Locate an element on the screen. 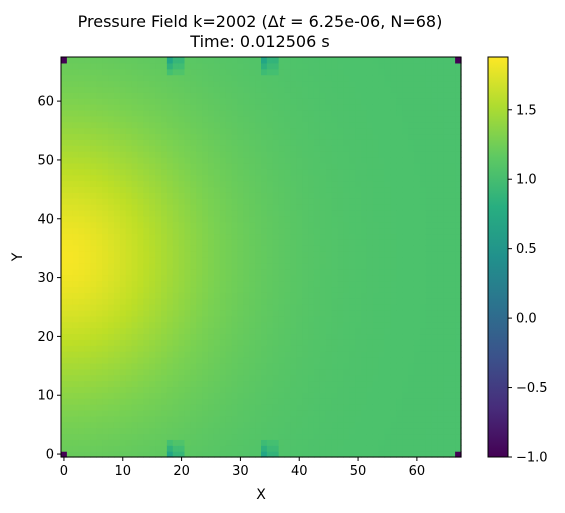 This screenshot has height=513, width=565. colorbar-tick-label: −0.5 is located at coordinates (532, 388).